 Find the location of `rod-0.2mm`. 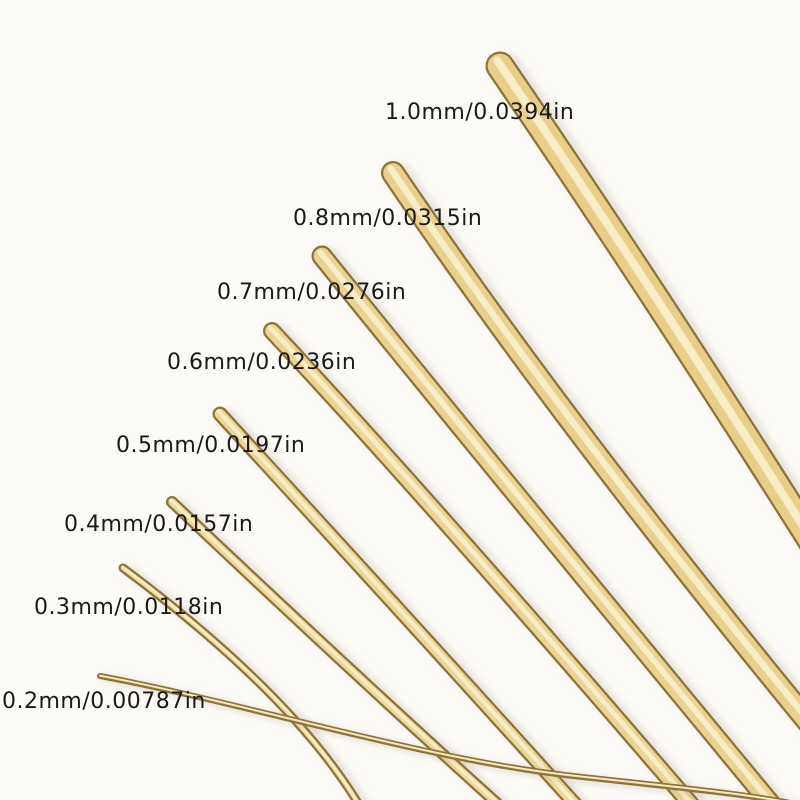

rod-0.2mm is located at coordinates (444, 736).